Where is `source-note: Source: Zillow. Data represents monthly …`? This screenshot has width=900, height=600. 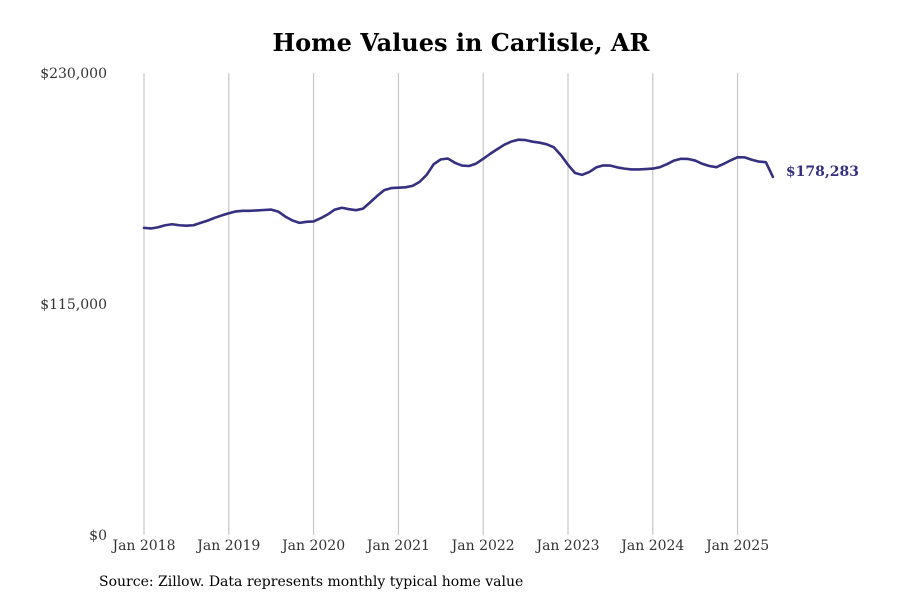 source-note: Source: Zillow. Data represents monthly … is located at coordinates (311, 582).